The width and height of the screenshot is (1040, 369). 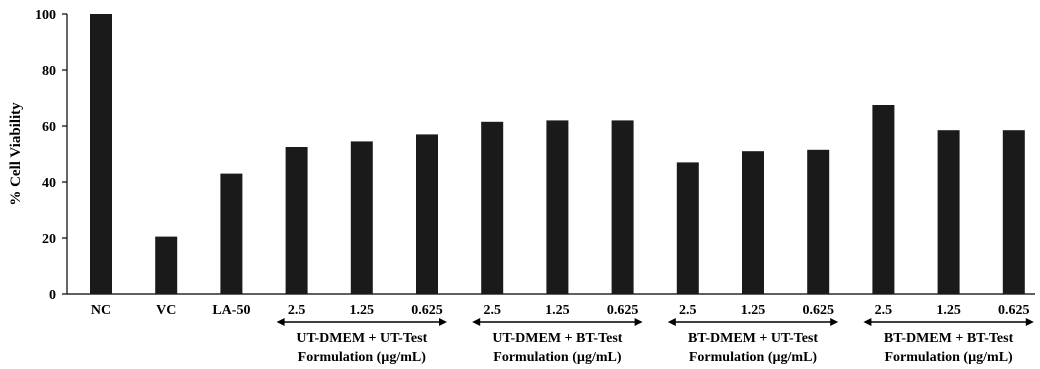 What do you see at coordinates (101, 310) in the screenshot?
I see `x-tick-label: NC` at bounding box center [101, 310].